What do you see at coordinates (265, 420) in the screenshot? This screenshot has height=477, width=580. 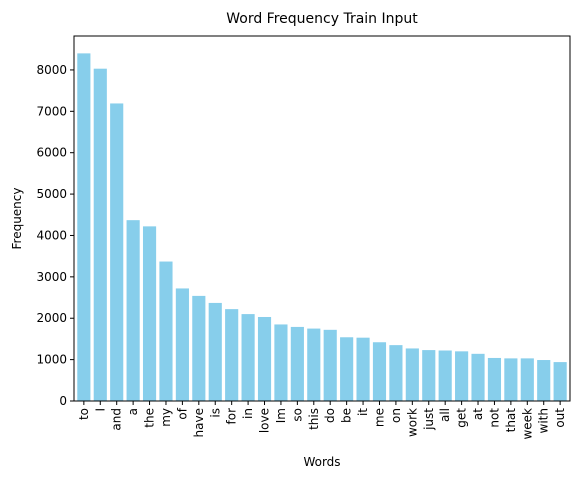 I see `x-tick-label: love` at bounding box center [265, 420].